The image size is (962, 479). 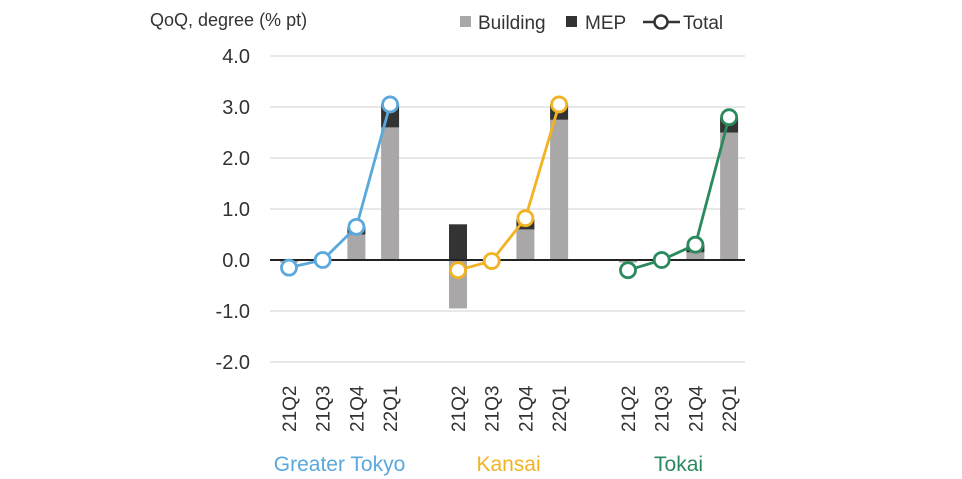 I want to click on group-label: Kansai, so click(x=508, y=464).